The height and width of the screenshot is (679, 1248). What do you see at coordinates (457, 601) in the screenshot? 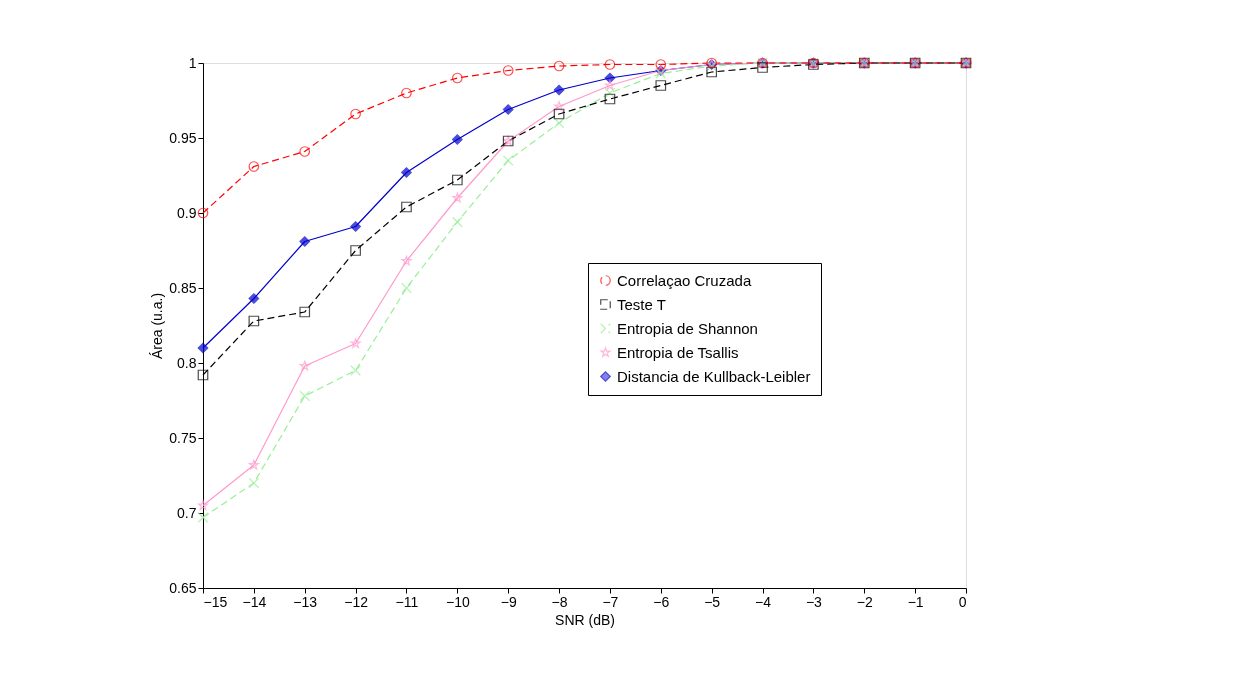
I see `x-tick-label: −10` at bounding box center [457, 601].